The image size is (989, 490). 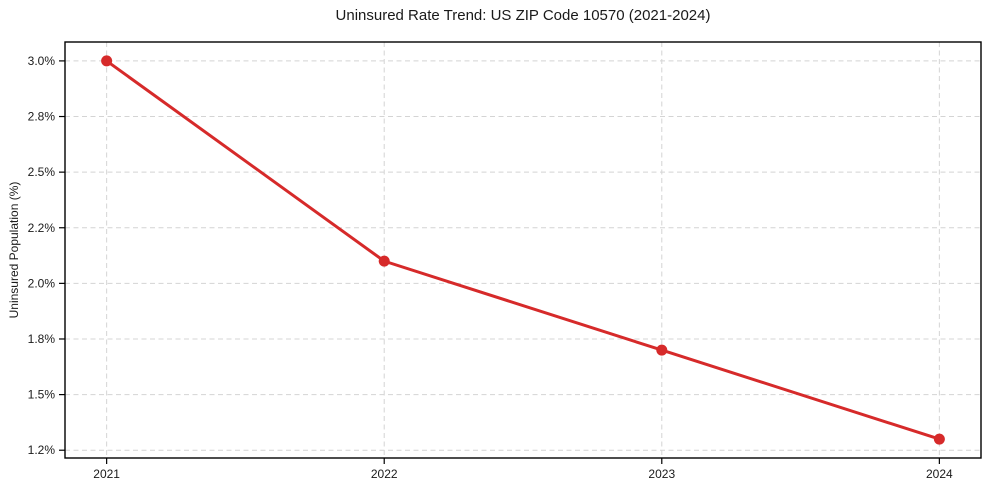 What do you see at coordinates (939, 439) in the screenshot?
I see `data-point-2024` at bounding box center [939, 439].